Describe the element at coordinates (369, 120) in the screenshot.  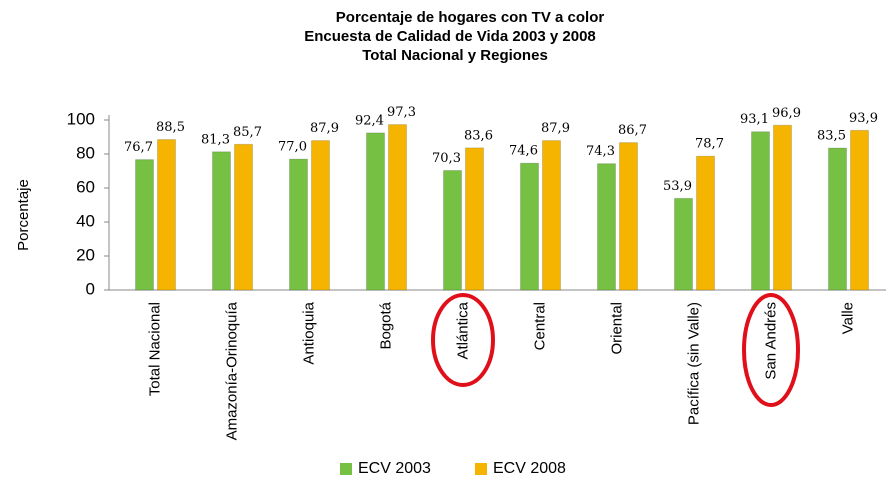
I see `value-label: 92,4` at that location.